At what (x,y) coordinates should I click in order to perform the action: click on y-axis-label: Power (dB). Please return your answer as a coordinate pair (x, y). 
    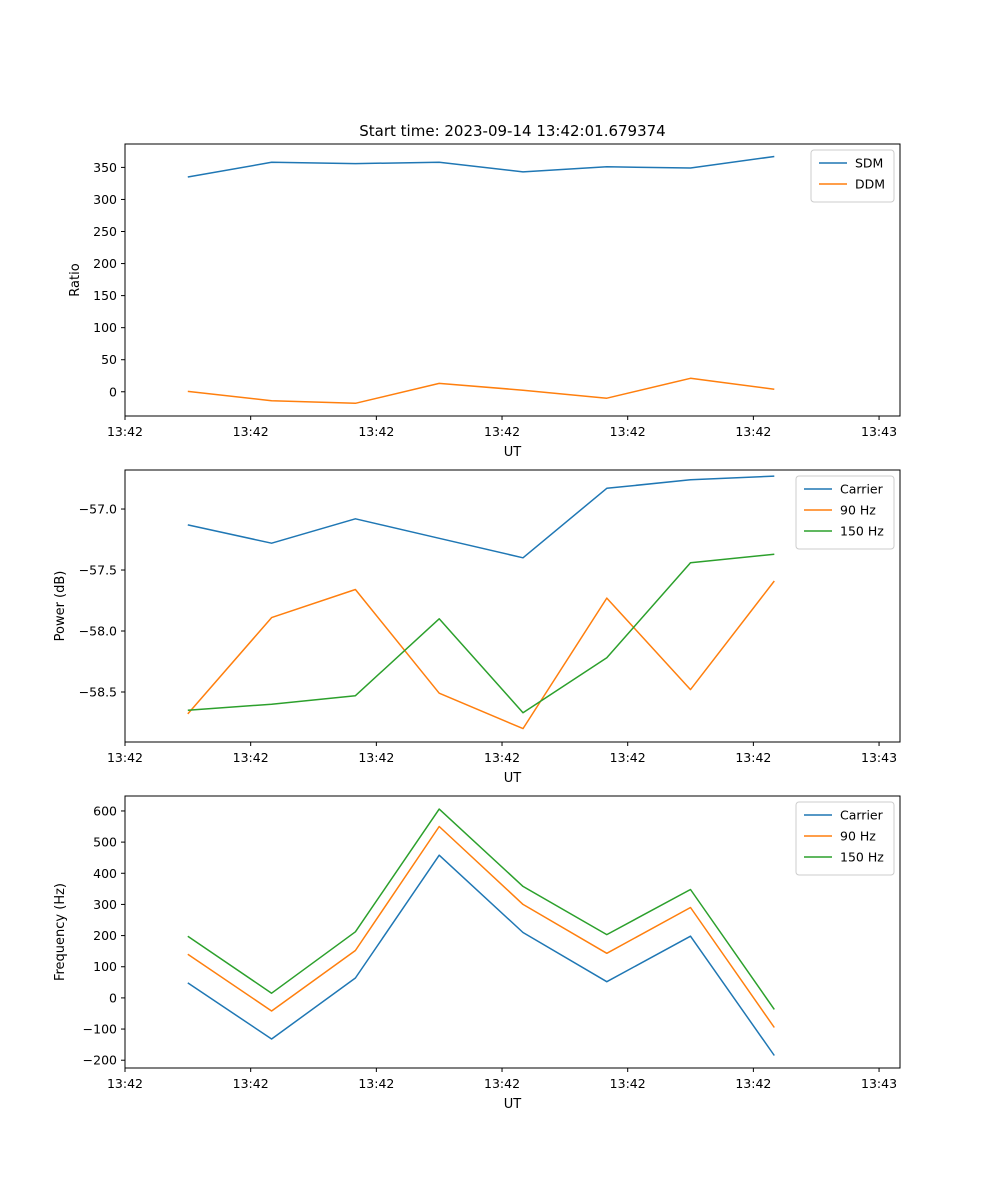
    Looking at the image, I should click on (60, 606).